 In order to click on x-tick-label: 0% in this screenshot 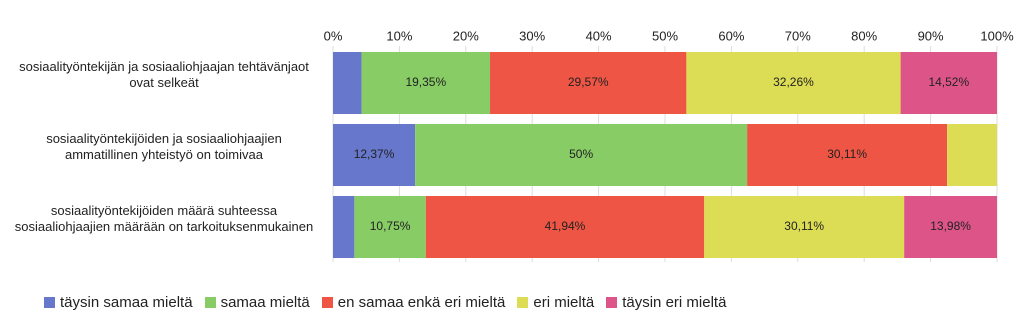, I will do `click(333, 35)`.